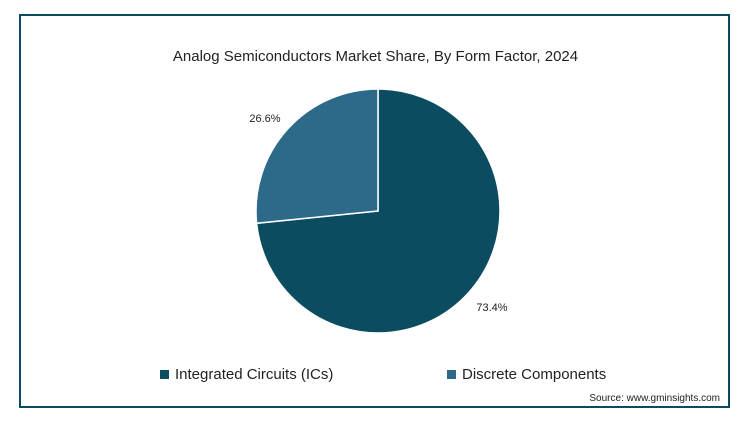  What do you see at coordinates (534, 374) in the screenshot?
I see `legend-label-discrete-components: Discrete Components` at bounding box center [534, 374].